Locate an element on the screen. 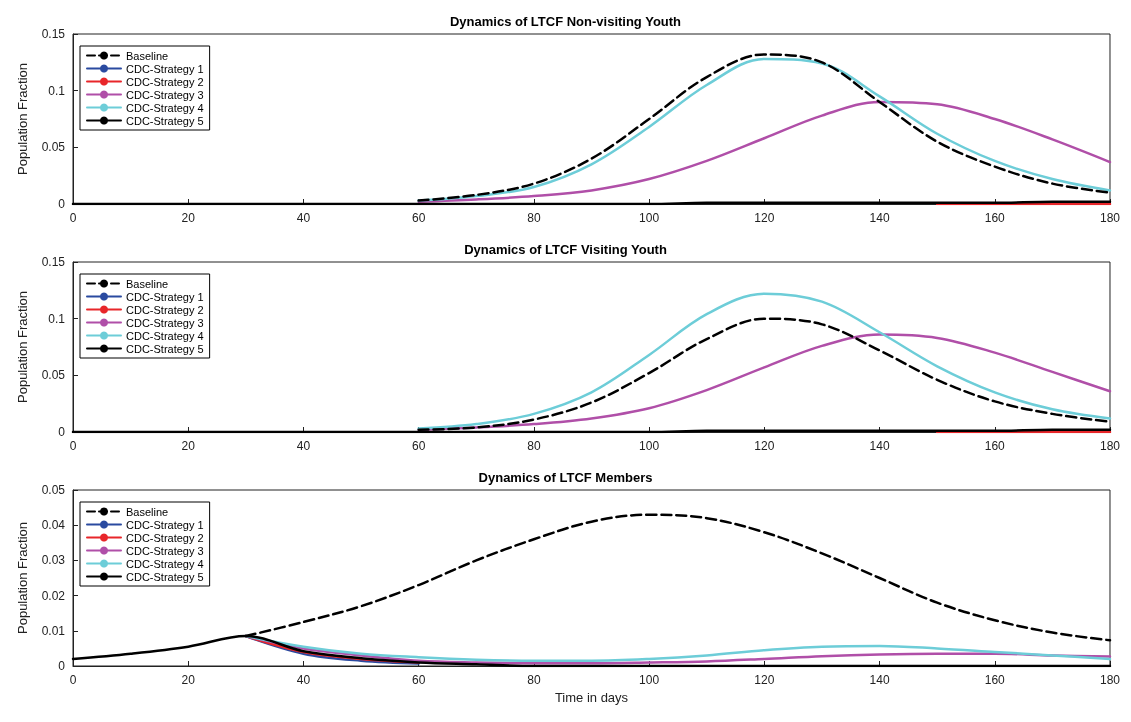 The height and width of the screenshot is (722, 1131). chart-title: Dynamics of LTCF Non-visiting Youth is located at coordinates (565, 21).